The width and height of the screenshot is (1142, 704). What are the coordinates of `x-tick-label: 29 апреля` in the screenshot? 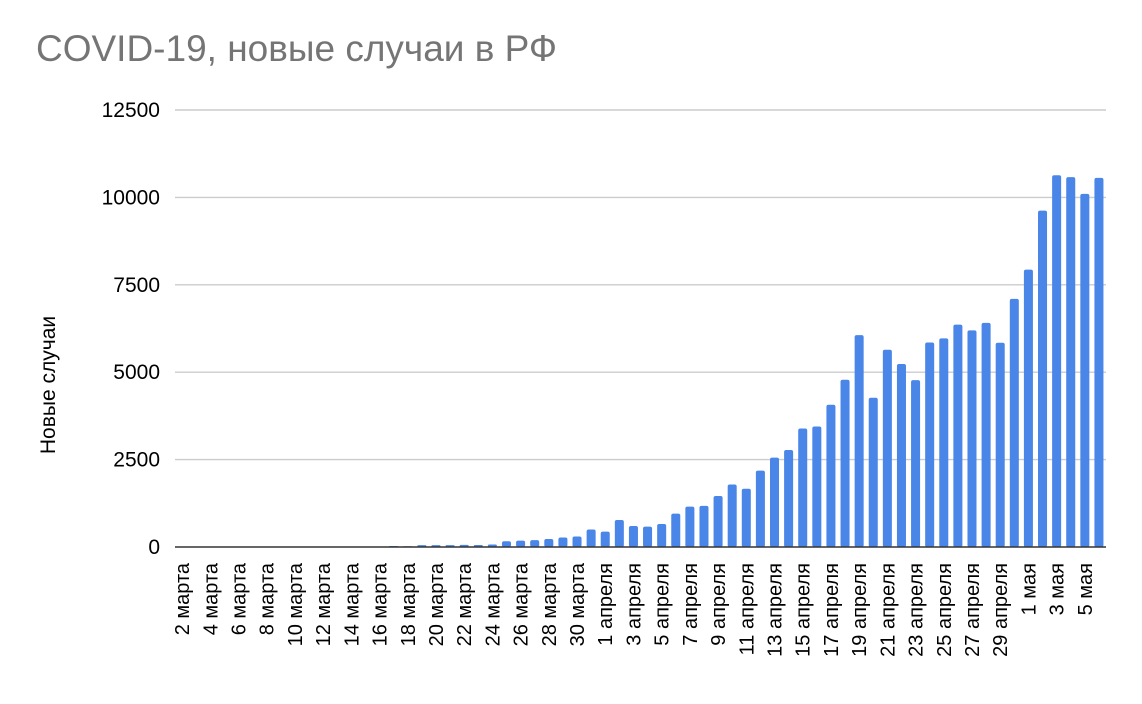 It's located at (1001, 610).